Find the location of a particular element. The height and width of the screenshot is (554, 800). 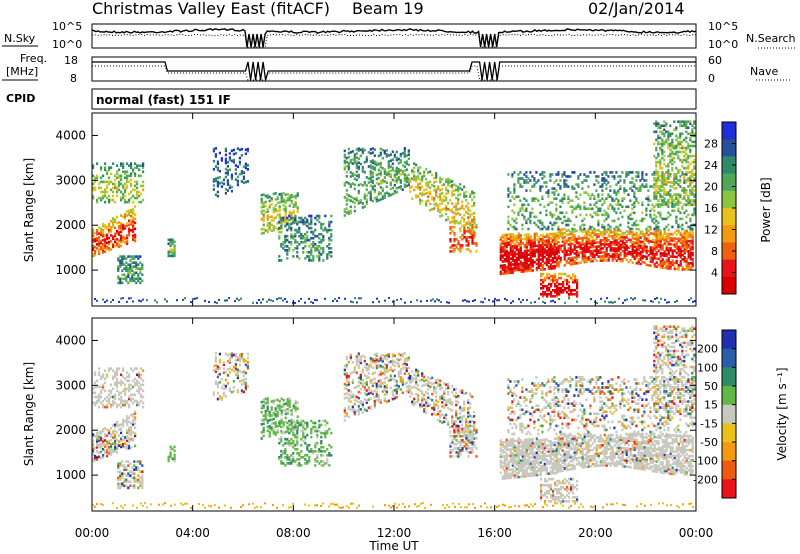

y-tick-label: 2000 is located at coordinates (70, 225).